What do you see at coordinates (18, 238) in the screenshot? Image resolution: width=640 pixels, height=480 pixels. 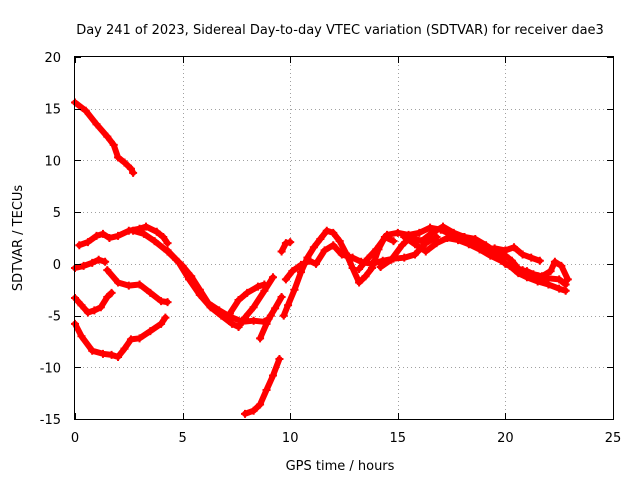 I see `y-axis-label: SDTVAR / TECUs` at bounding box center [18, 238].